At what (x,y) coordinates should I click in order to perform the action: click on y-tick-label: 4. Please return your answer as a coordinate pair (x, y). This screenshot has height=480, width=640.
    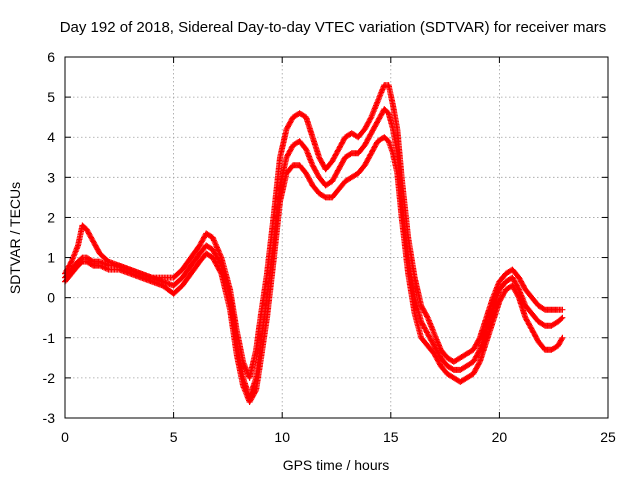
    Looking at the image, I should click on (51, 137).